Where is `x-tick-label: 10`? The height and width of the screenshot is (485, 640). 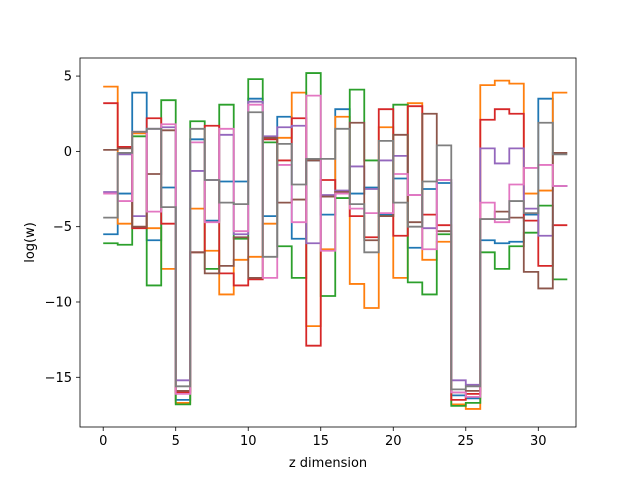
x-tick-label: 10 is located at coordinates (248, 441).